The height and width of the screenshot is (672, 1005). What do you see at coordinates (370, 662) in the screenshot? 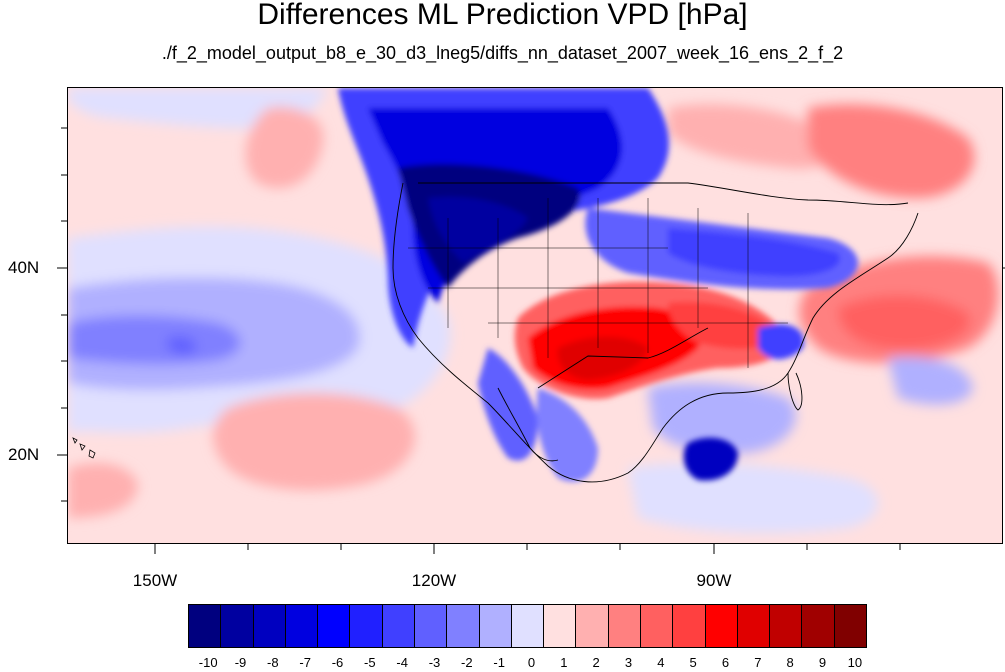
I see `colorbar-label: -5` at bounding box center [370, 662].